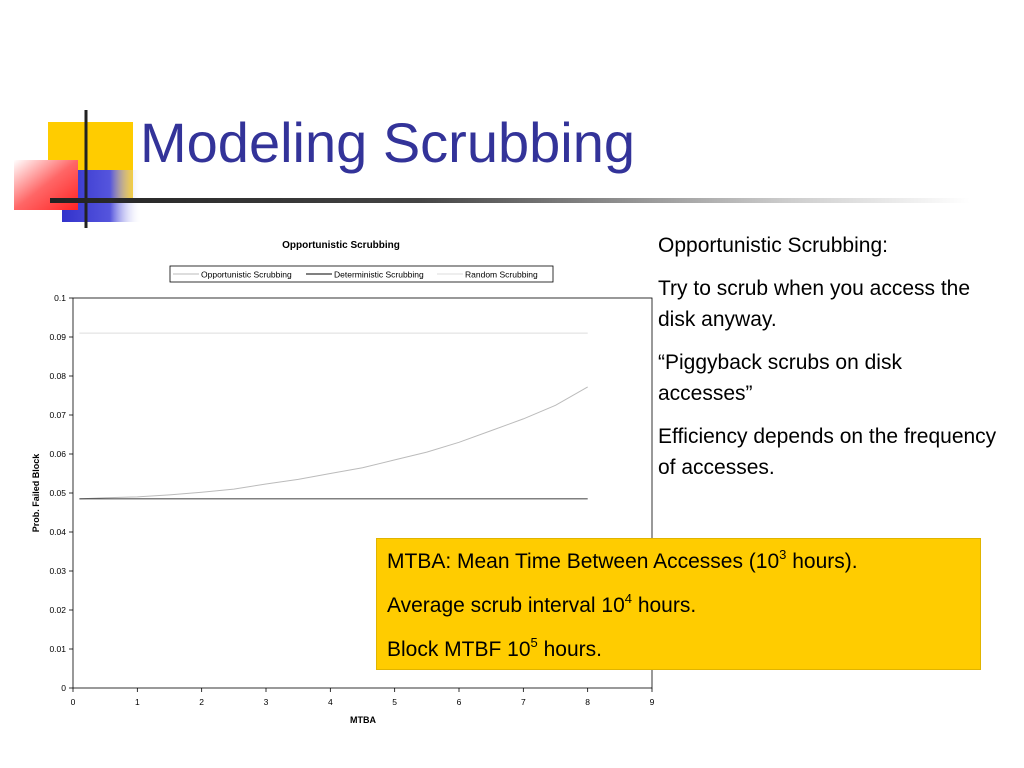 This screenshot has width=1024, height=768. What do you see at coordinates (57, 649) in the screenshot?
I see `y-tick-label: 0.01` at bounding box center [57, 649].